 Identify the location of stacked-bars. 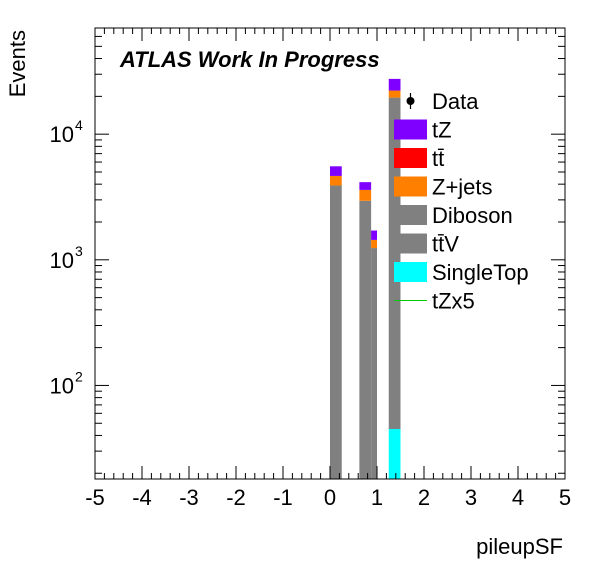
(365, 278).